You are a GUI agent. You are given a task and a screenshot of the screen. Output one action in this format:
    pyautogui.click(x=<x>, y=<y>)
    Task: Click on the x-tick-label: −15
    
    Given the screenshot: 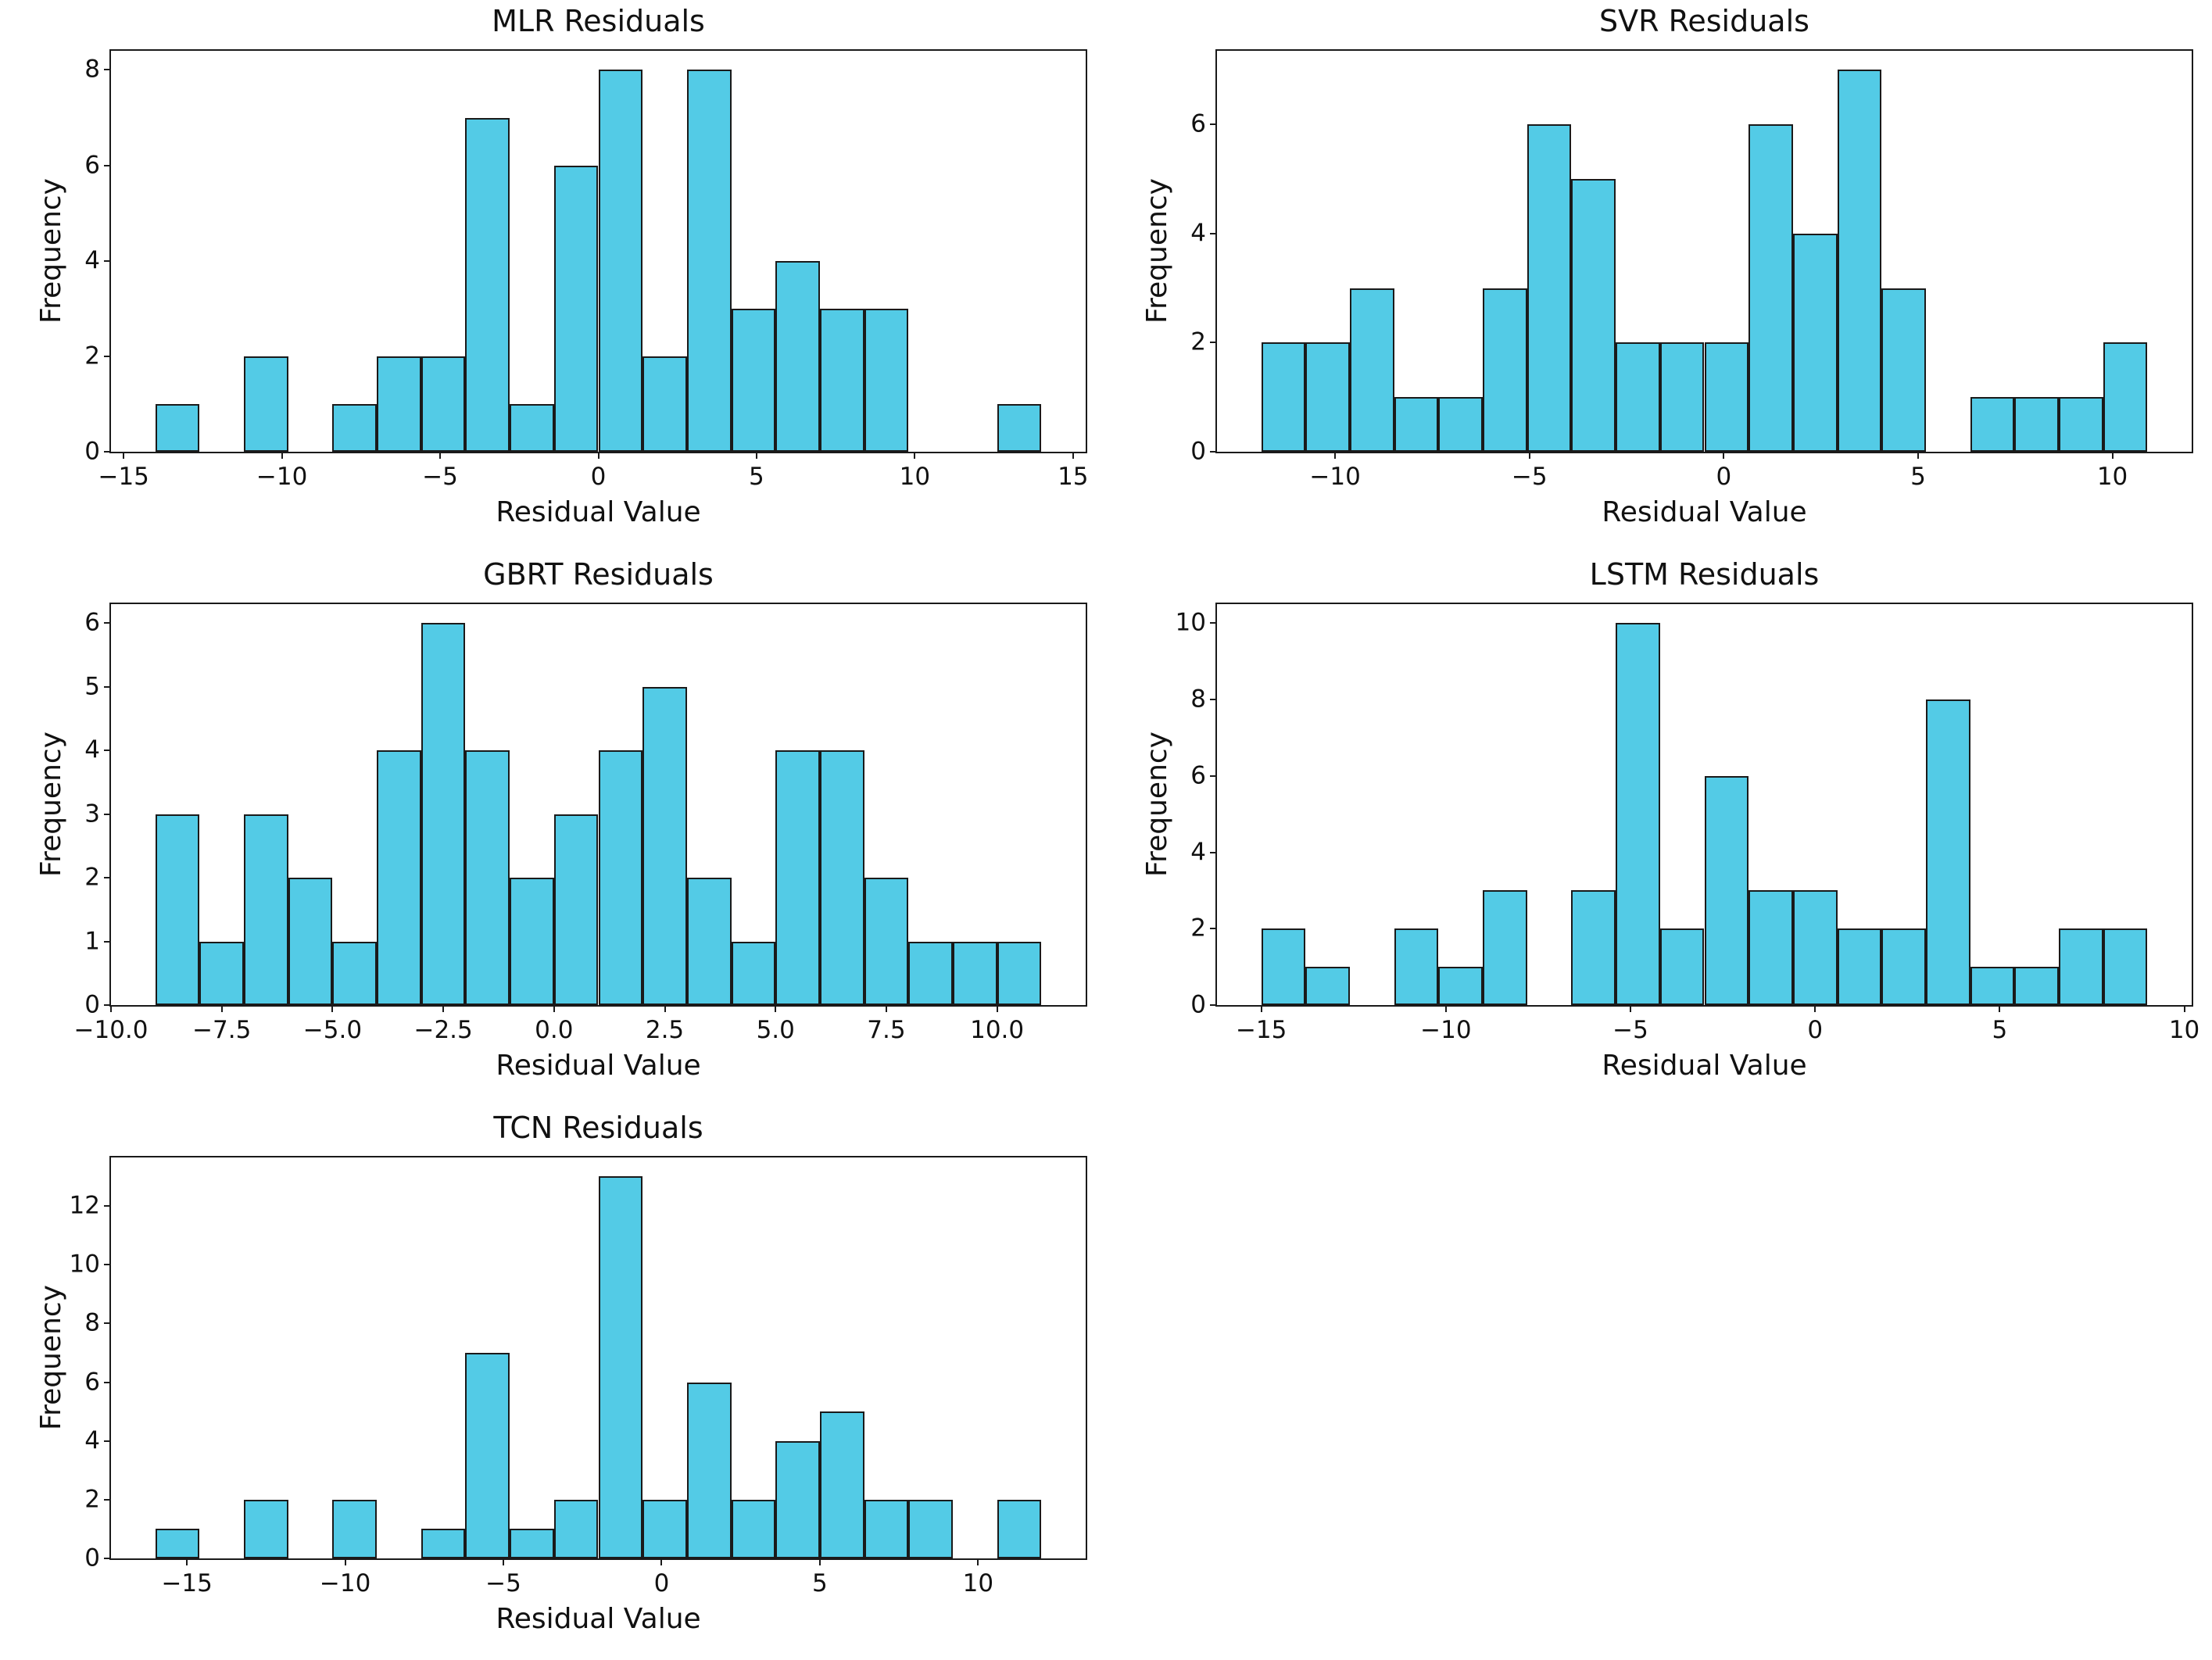 What is the action you would take?
    pyautogui.click(x=1261, y=1030)
    